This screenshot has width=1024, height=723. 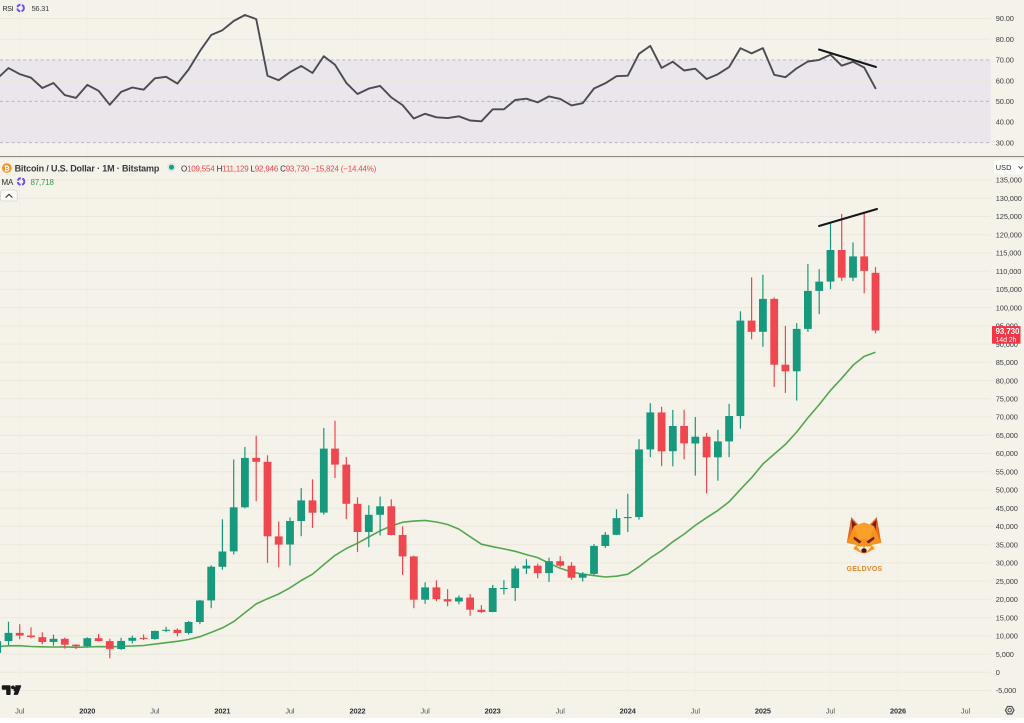 I want to click on svg-text: 93,730, so click(x=1008, y=331).